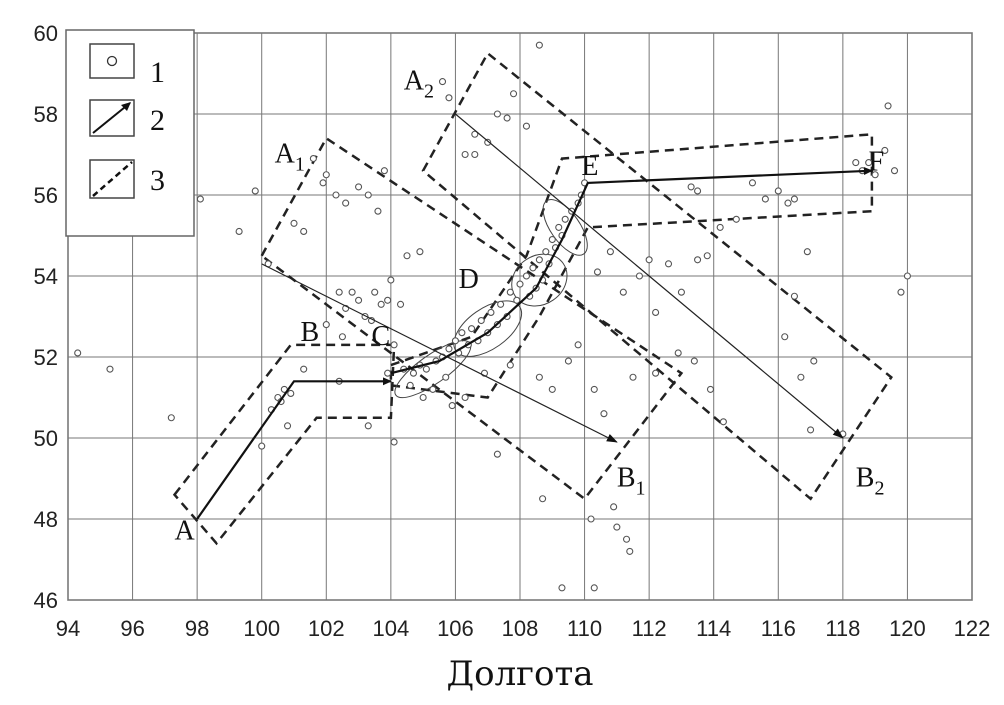  I want to click on x-tick-label: 114, so click(713, 628).